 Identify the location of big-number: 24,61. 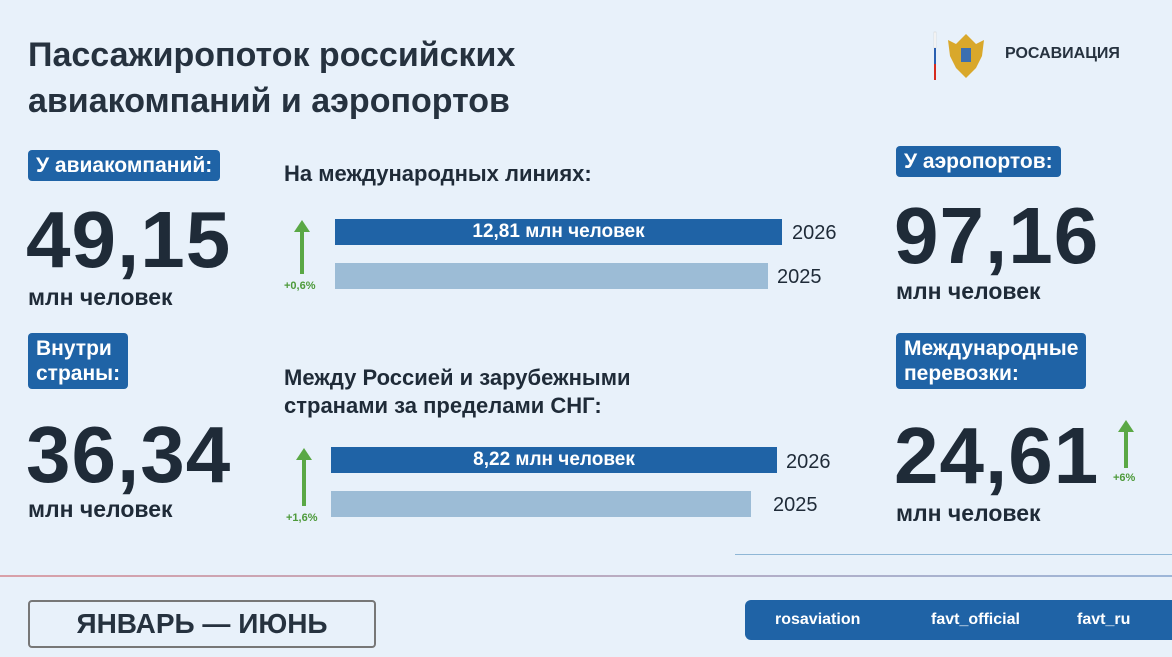
(997, 455).